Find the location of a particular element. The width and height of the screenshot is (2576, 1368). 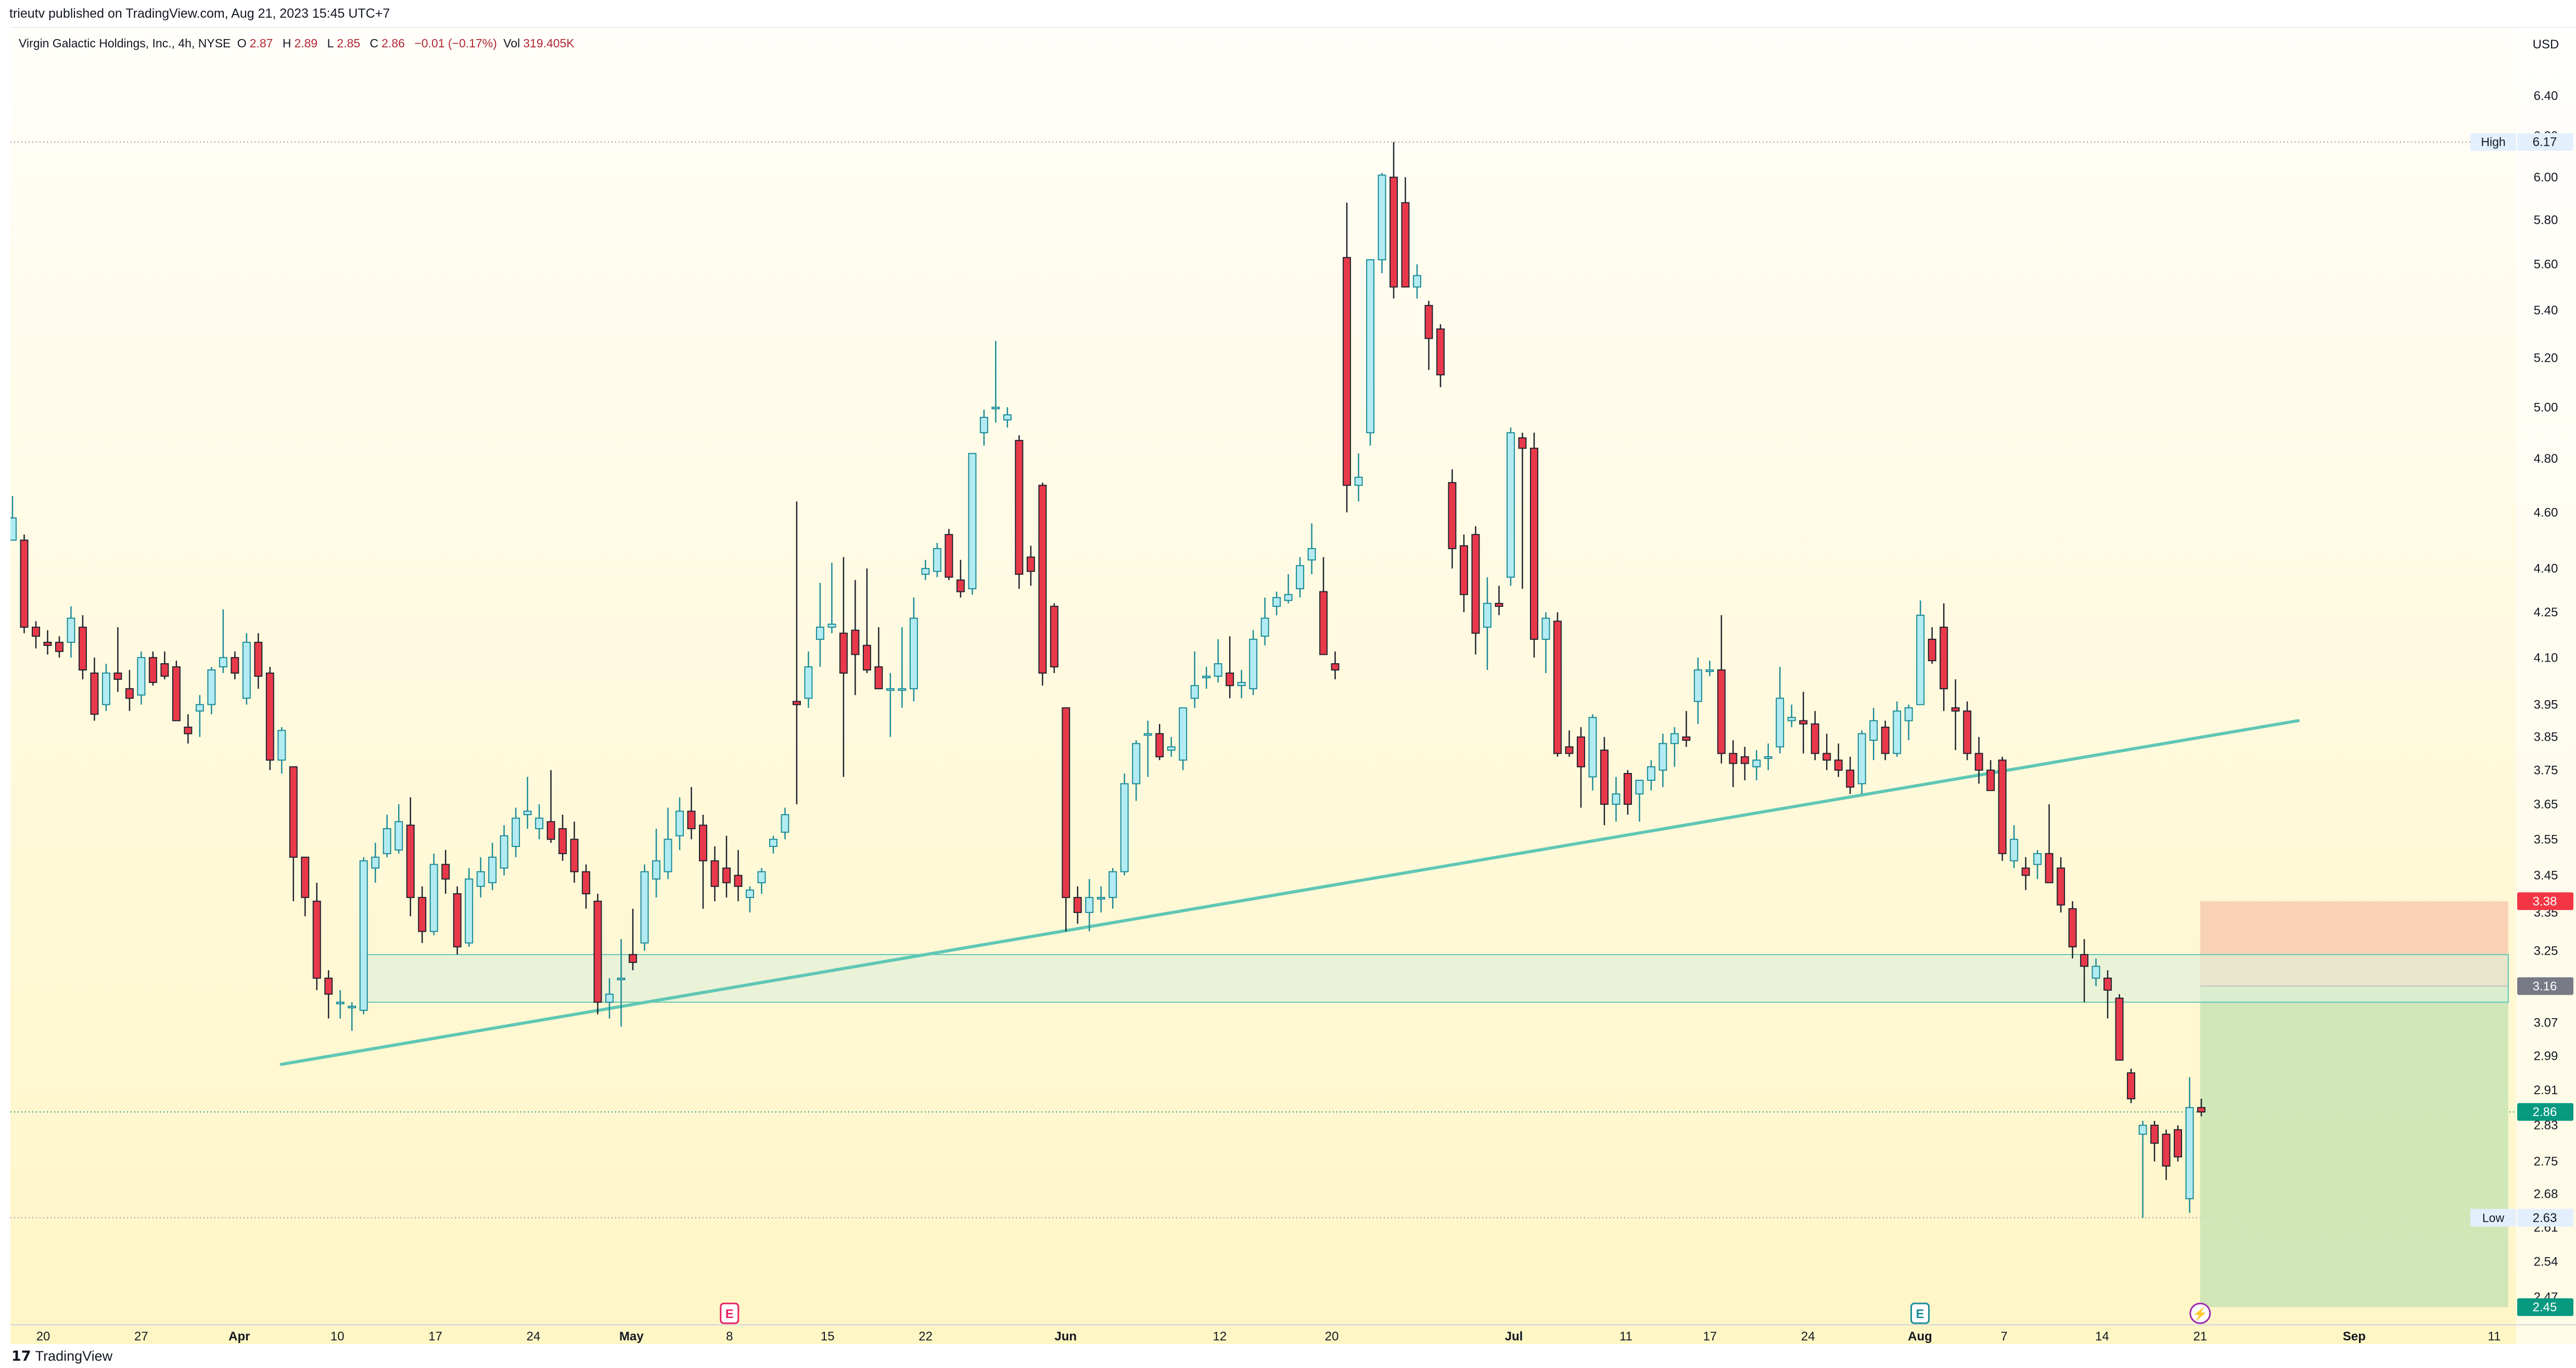

tradingview-logo: 𝟭𝟳 TradingView is located at coordinates (61, 1356).